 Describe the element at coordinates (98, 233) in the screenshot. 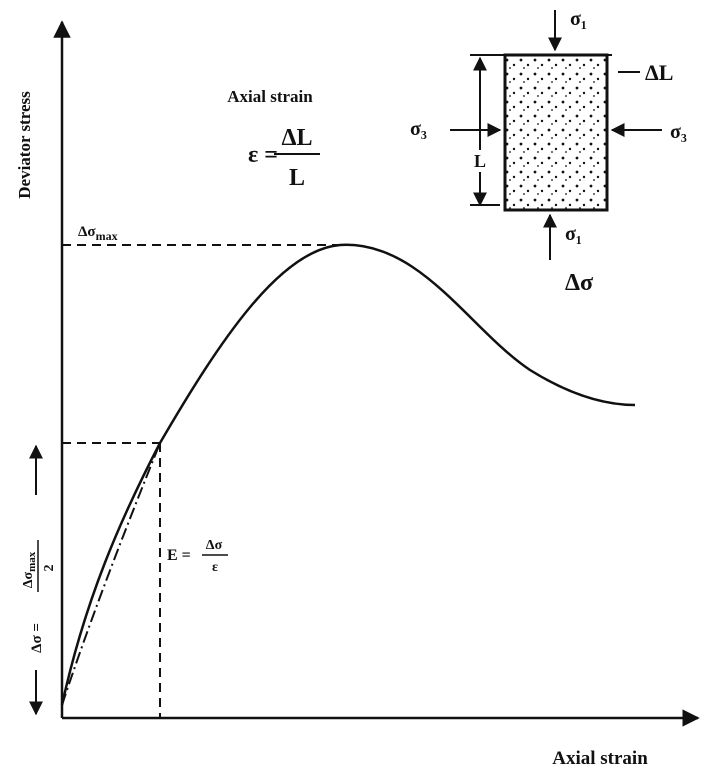

I see `peak-label: Δσmax` at that location.